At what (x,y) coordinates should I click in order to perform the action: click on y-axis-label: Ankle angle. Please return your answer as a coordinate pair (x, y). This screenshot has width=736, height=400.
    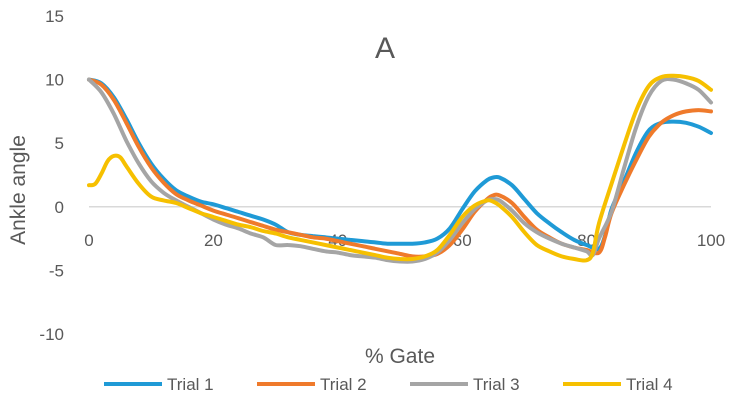
    Looking at the image, I should click on (18, 190).